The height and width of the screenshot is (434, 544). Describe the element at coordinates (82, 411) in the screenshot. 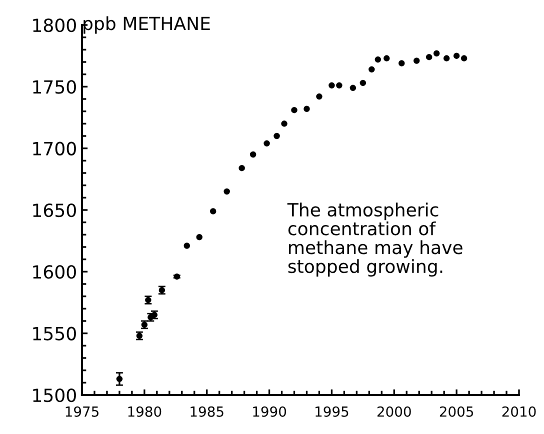

I see `x-tick-label: 1975` at that location.